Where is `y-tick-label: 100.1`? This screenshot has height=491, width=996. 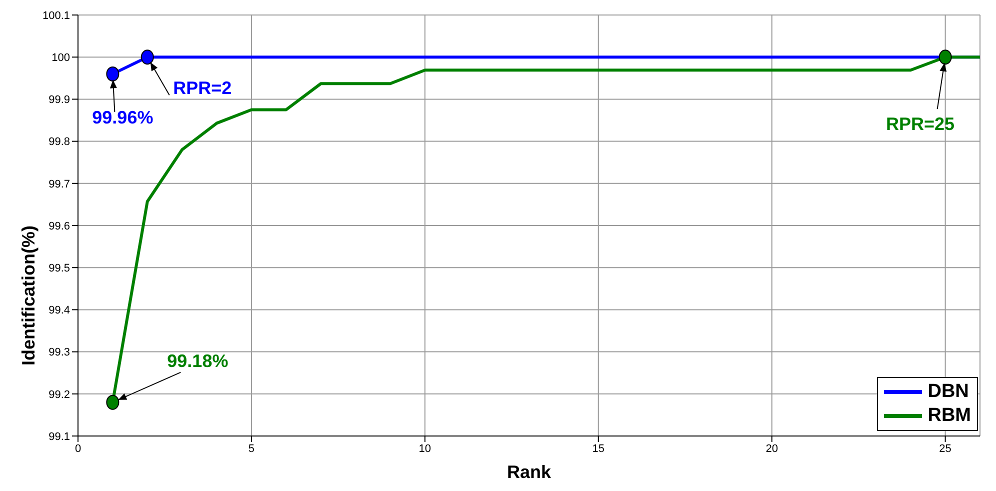 y-tick-label: 100.1 is located at coordinates (56, 16).